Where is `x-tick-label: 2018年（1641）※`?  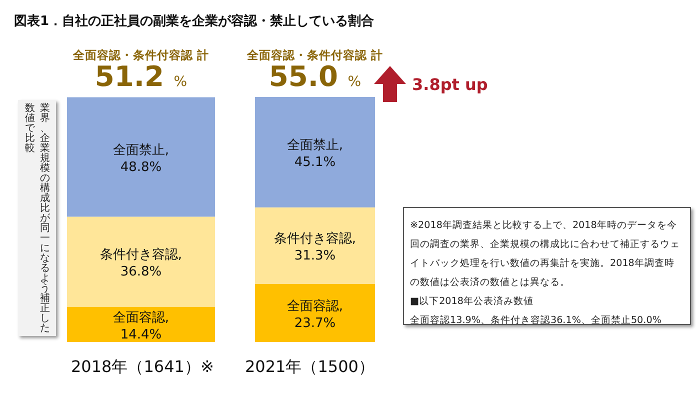
x-tick-label: 2018年（1641）※ is located at coordinates (142, 366).